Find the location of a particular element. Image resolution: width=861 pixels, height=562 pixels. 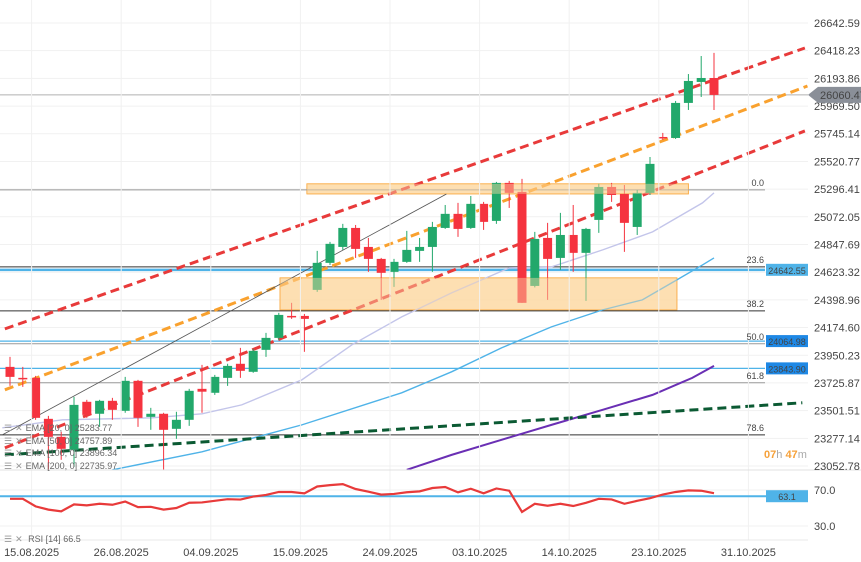

rsi-signal-badge is located at coordinates (787, 496).